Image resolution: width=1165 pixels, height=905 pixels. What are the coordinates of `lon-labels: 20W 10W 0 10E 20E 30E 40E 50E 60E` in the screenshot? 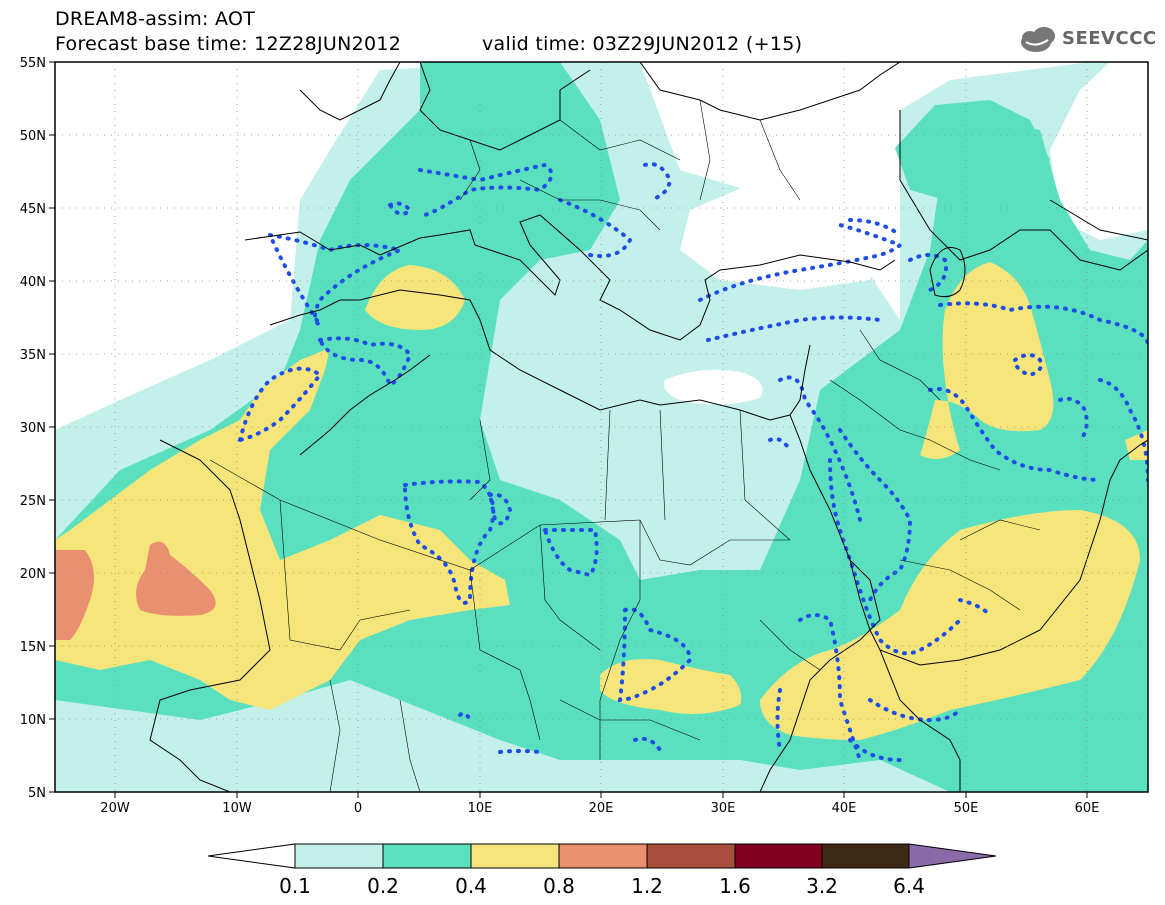 It's located at (599, 808).